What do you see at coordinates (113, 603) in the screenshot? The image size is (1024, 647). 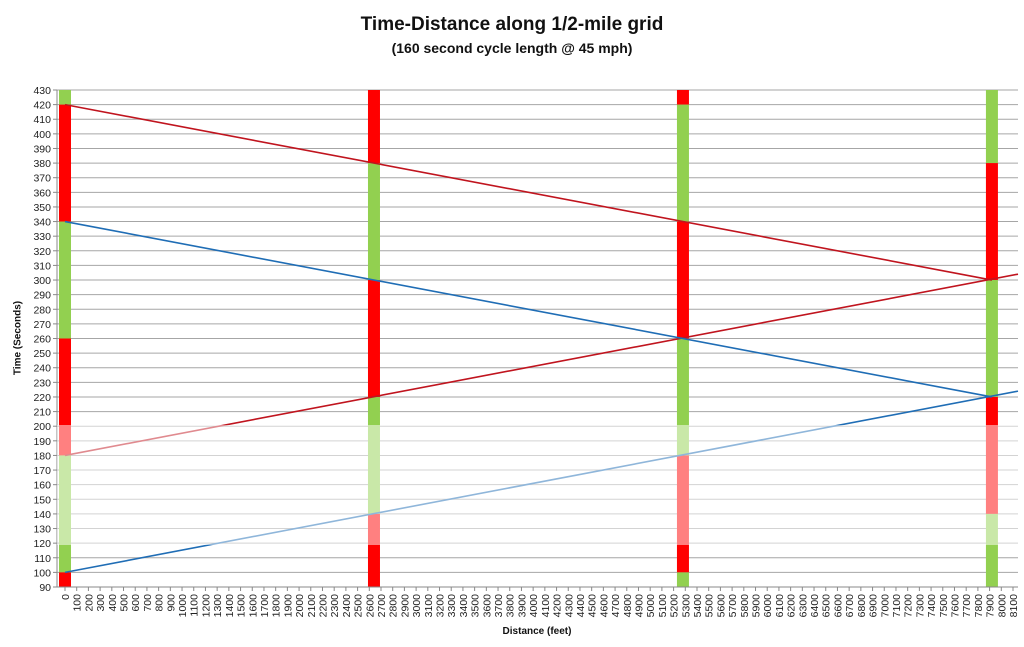 I see `x-tick-label: 400` at bounding box center [113, 603].